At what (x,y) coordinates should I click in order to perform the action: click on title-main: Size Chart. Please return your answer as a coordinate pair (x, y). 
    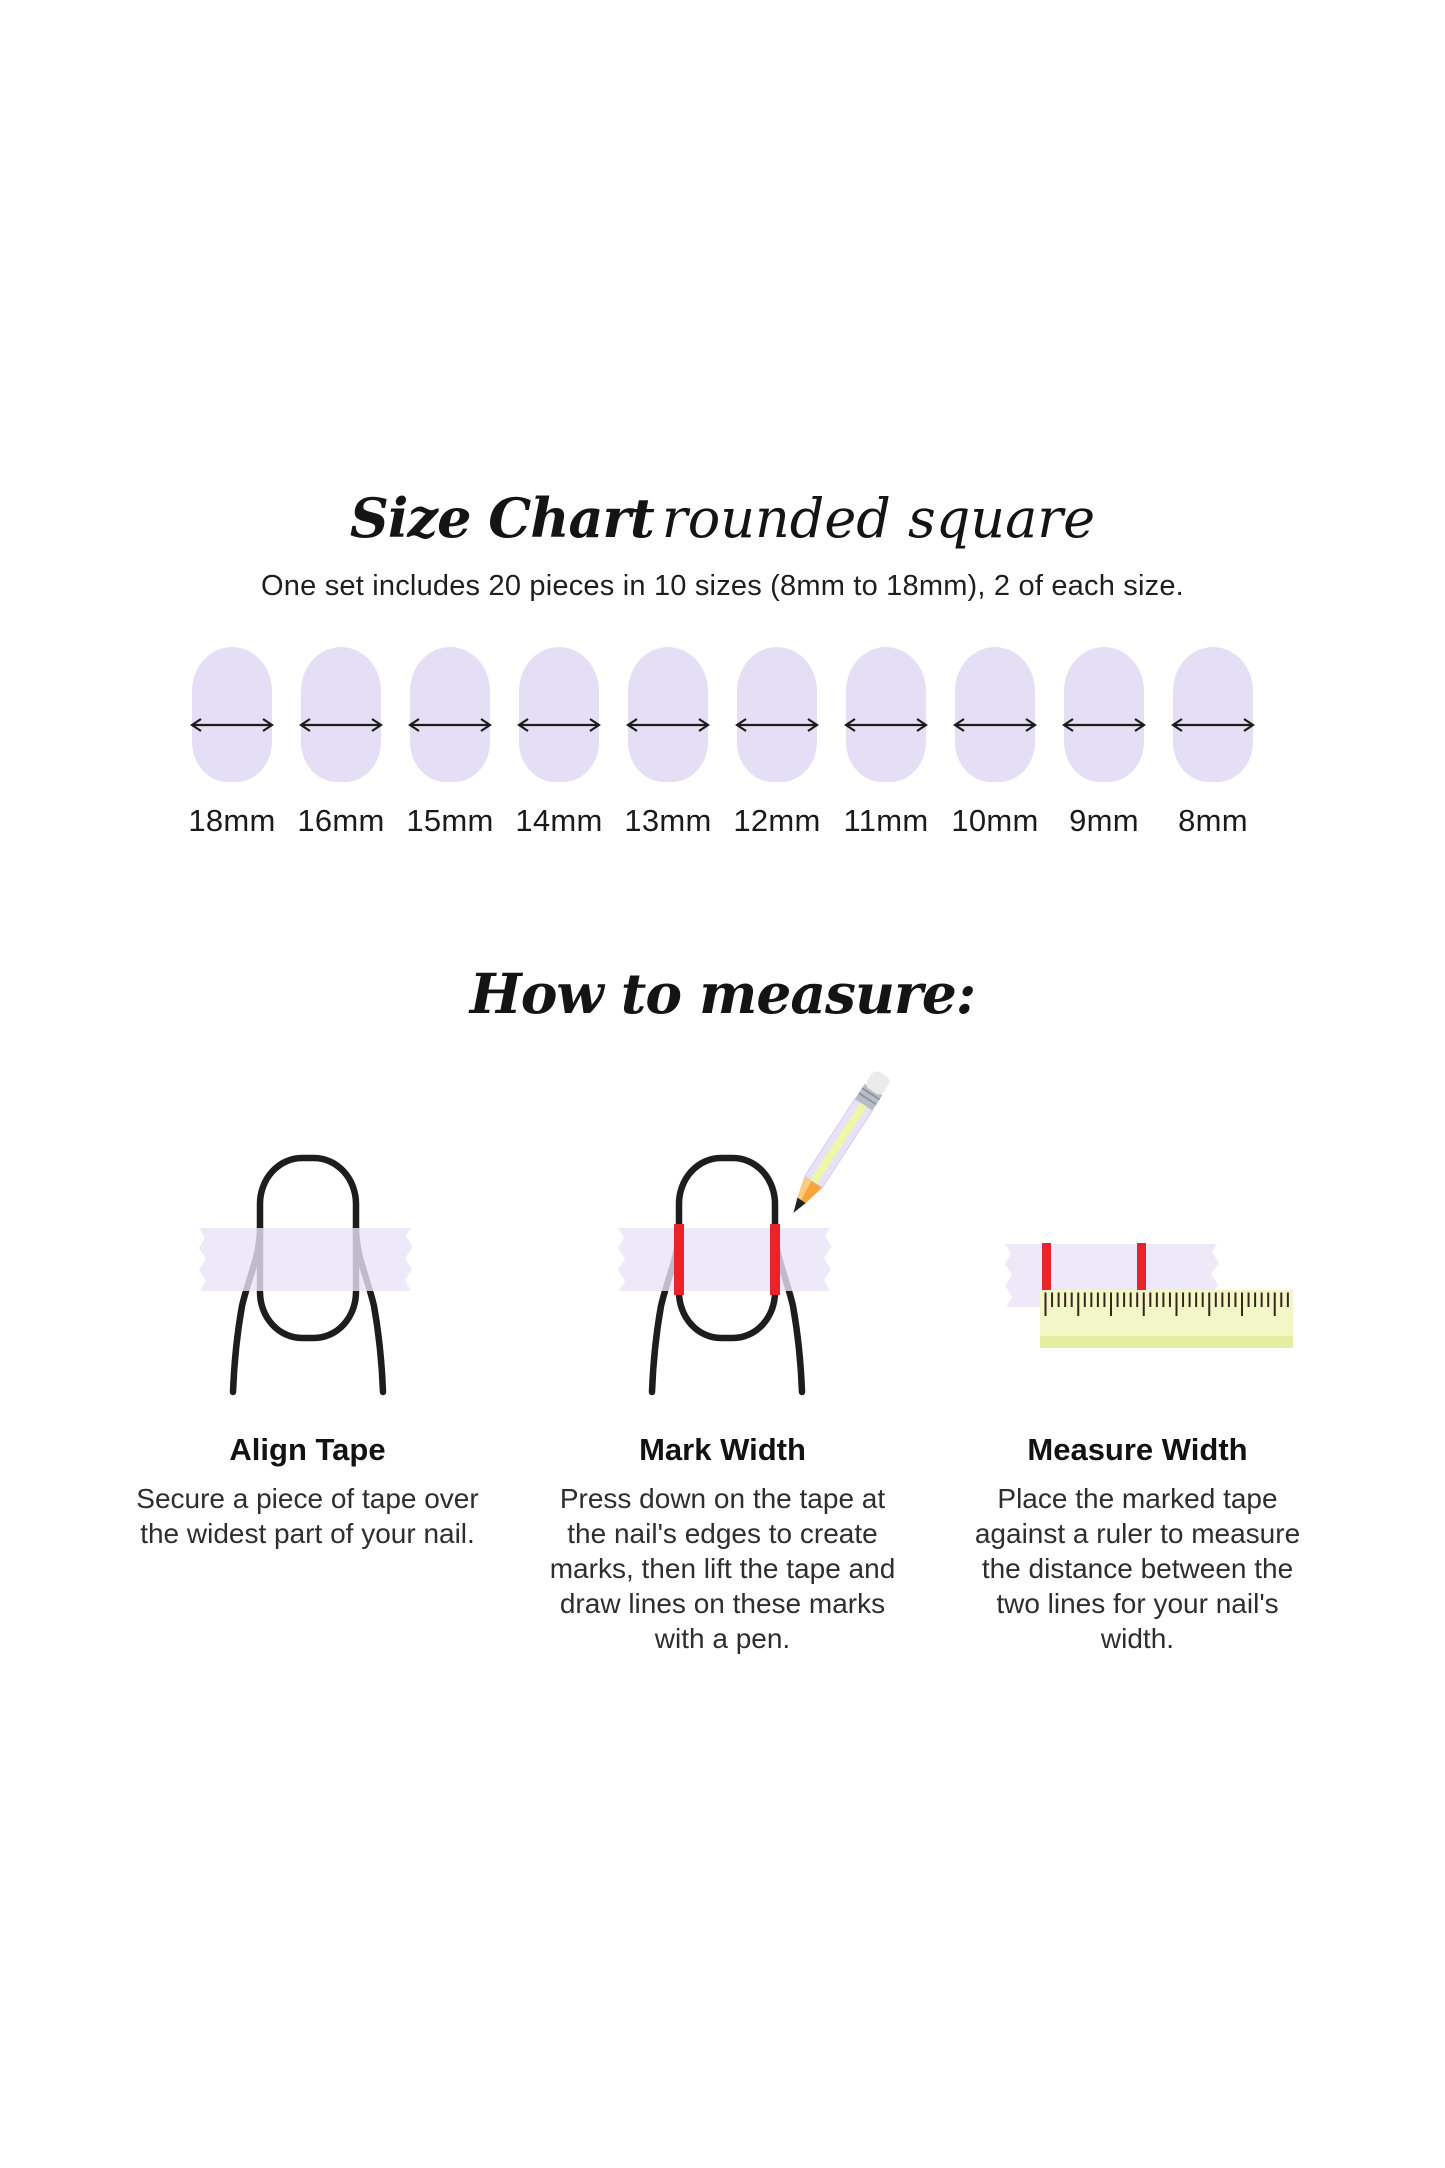
    Looking at the image, I should click on (502, 518).